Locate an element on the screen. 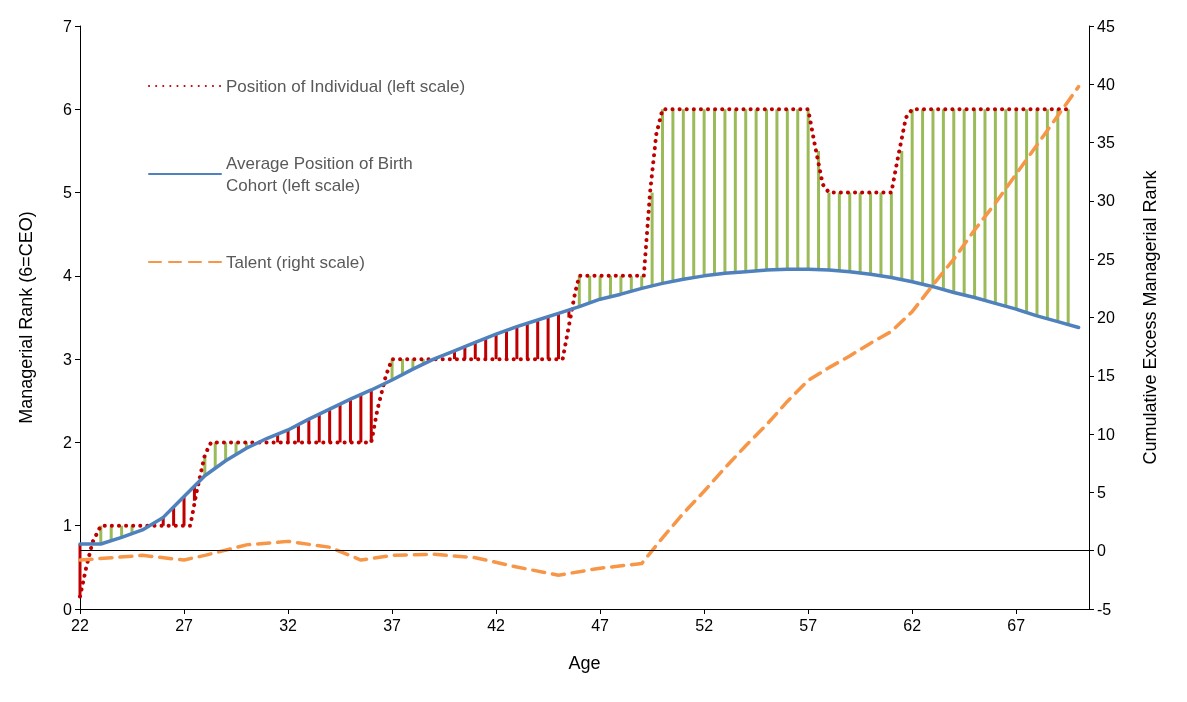 The image size is (1187, 702). y-tick-label: 0 is located at coordinates (68, 609).